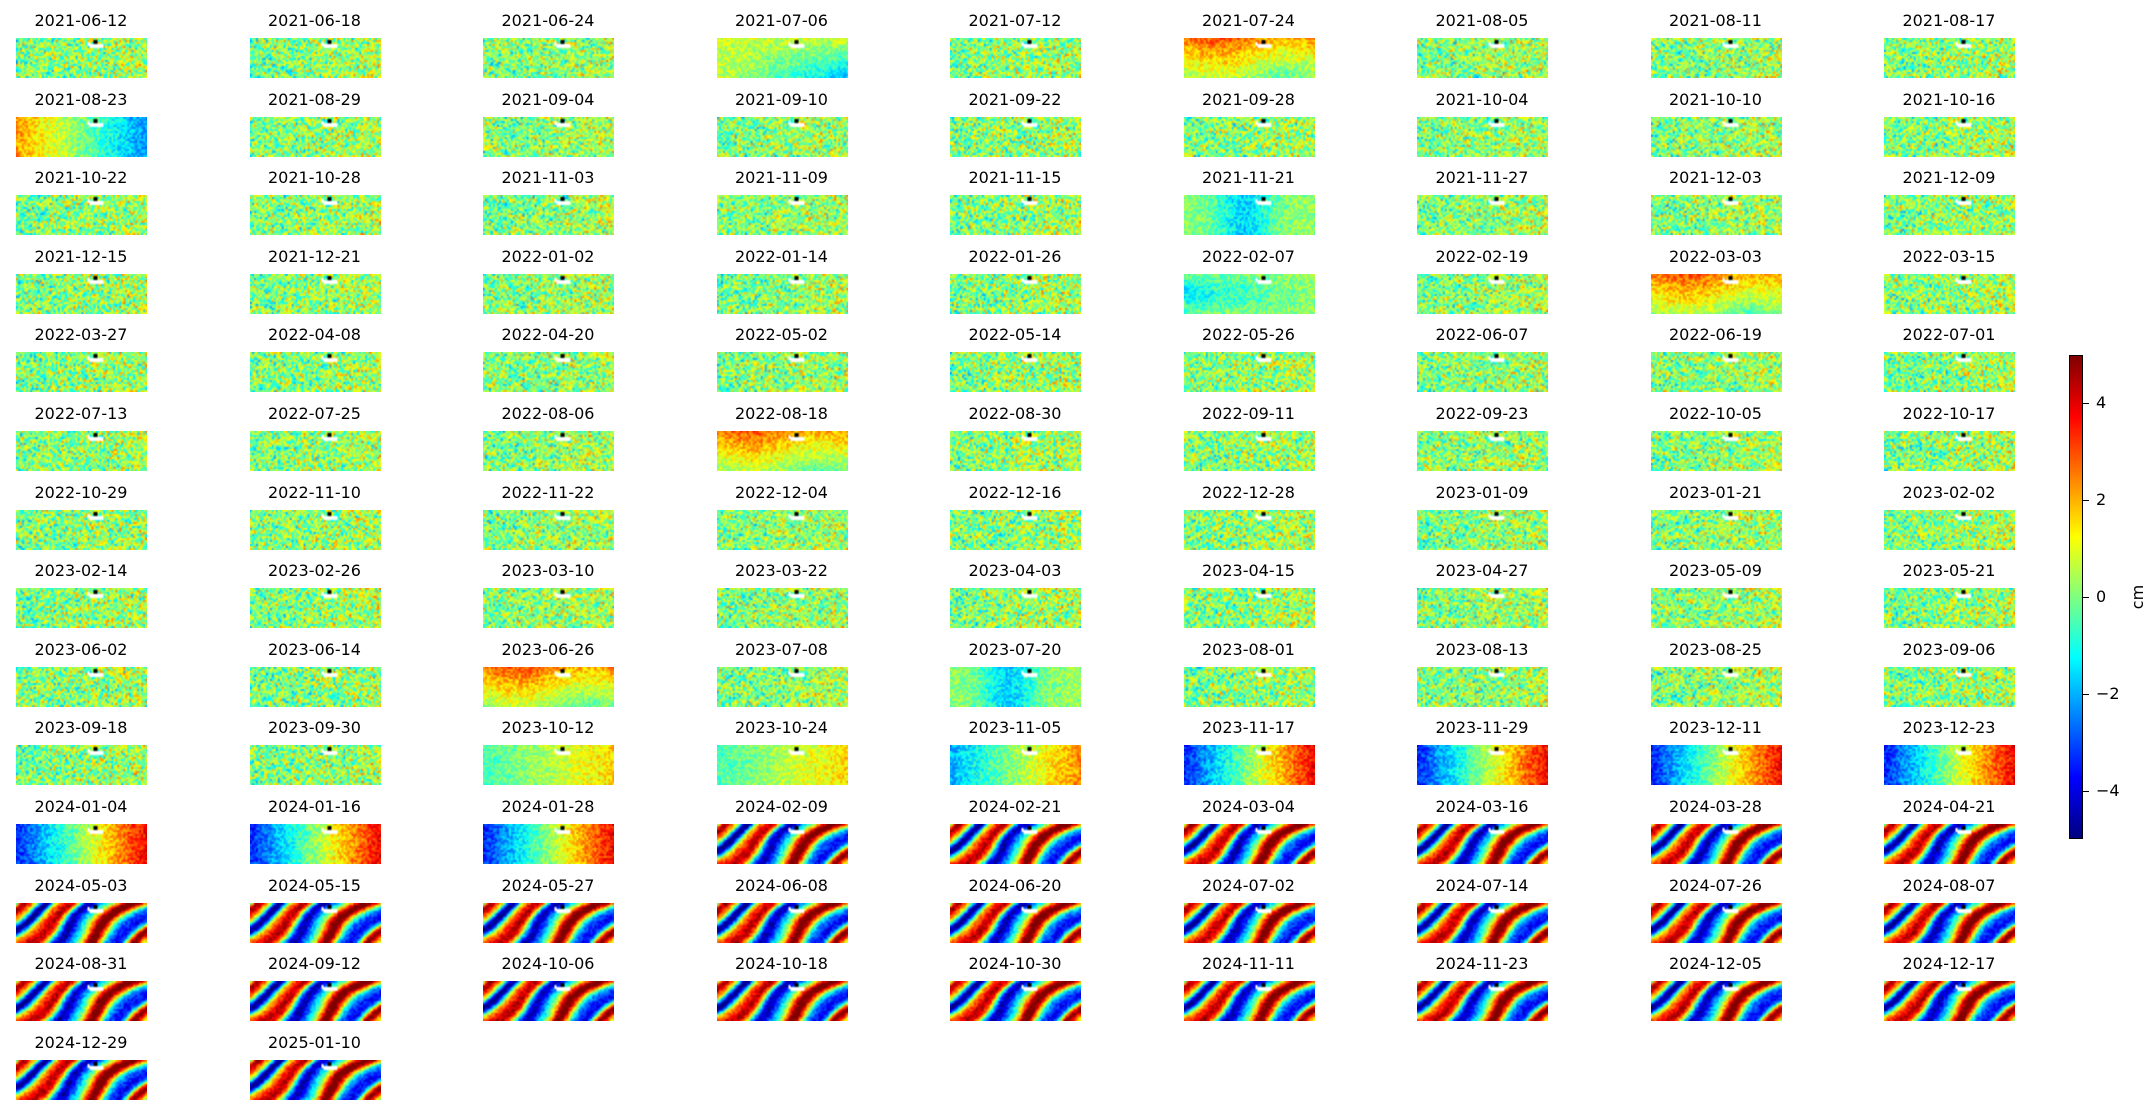 This screenshot has height=1110, width=2156. What do you see at coordinates (811, 203) in the screenshot?
I see `interferogram-panel: 2021-11-09` at bounding box center [811, 203].